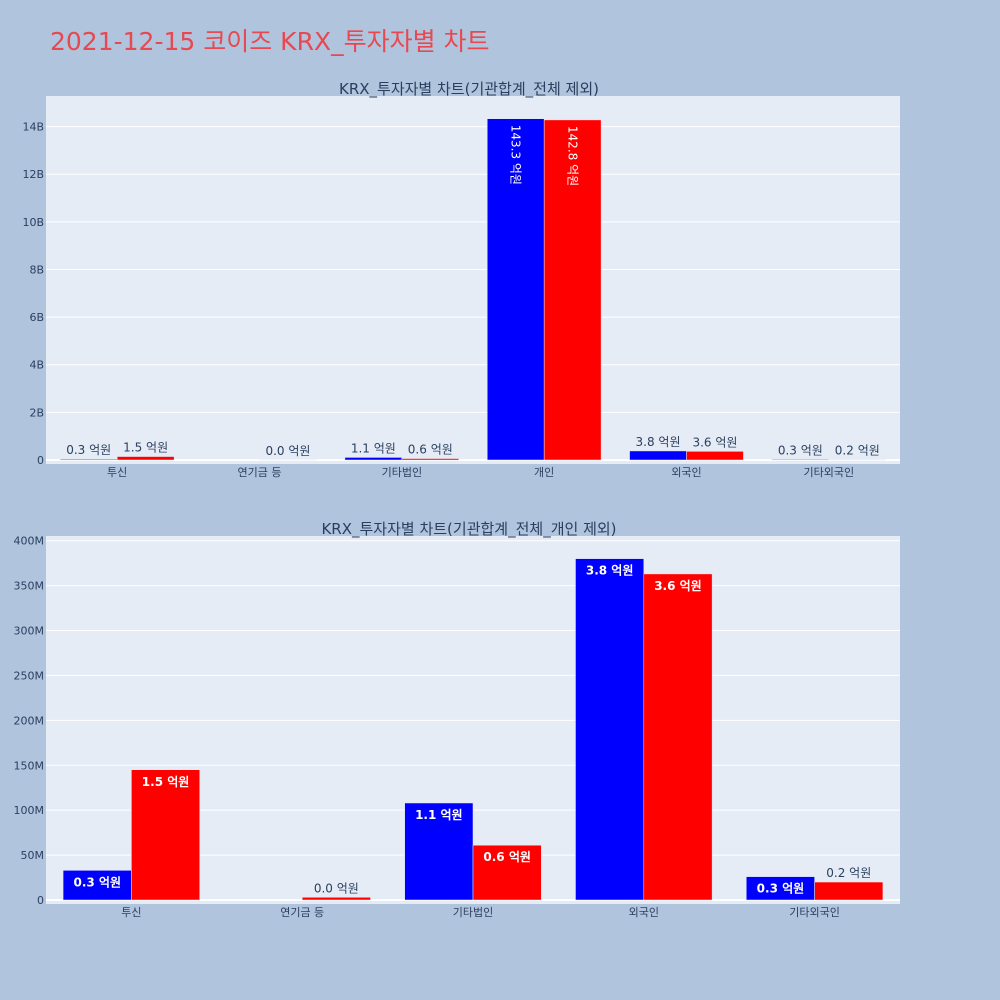  I want to click on y-tick-label: 50M, so click(33, 855).